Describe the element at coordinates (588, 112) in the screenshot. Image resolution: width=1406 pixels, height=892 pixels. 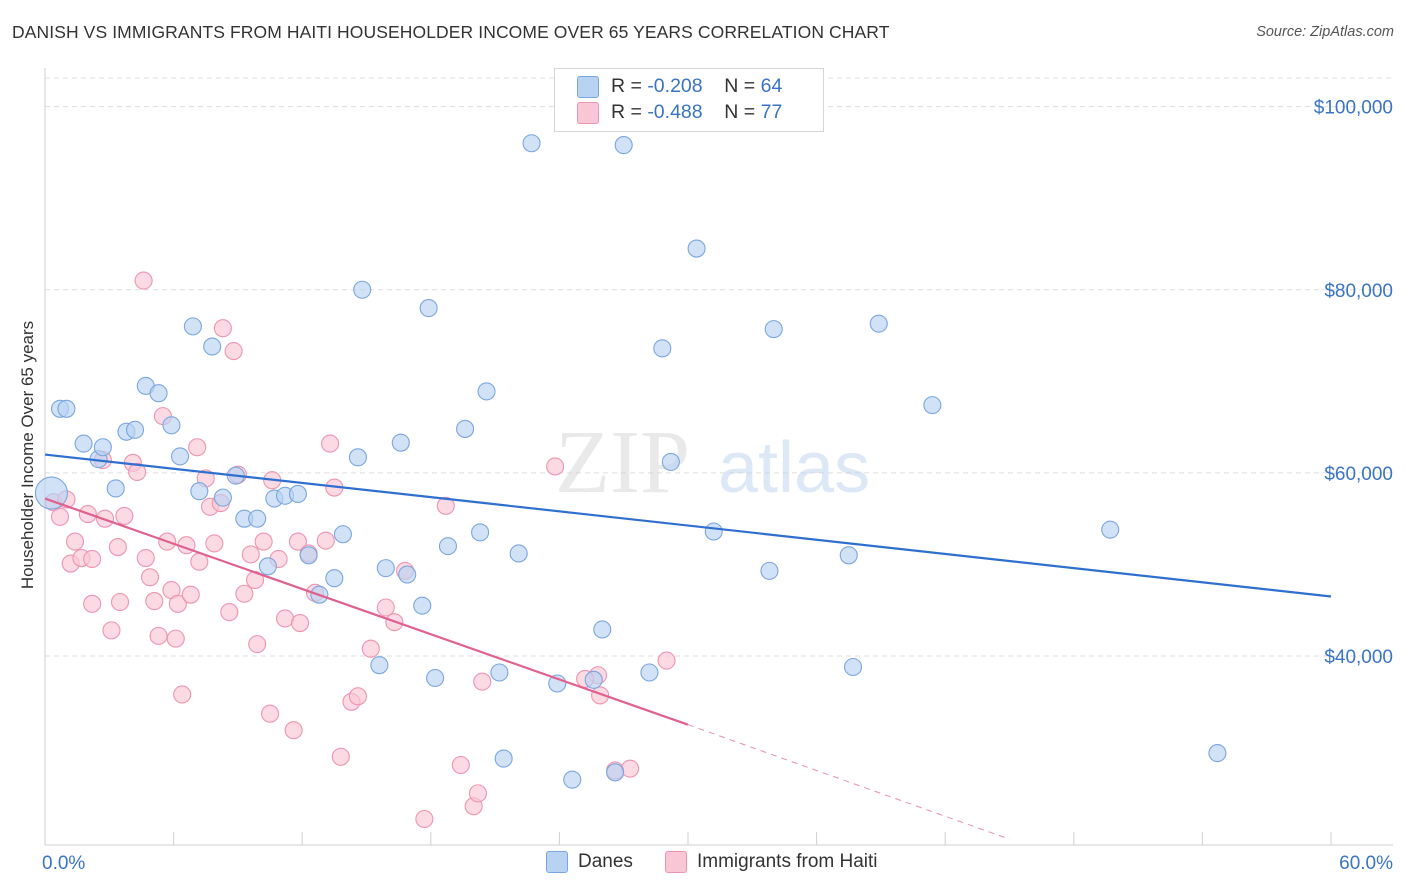
I see `legend-swatch-haiti` at that location.